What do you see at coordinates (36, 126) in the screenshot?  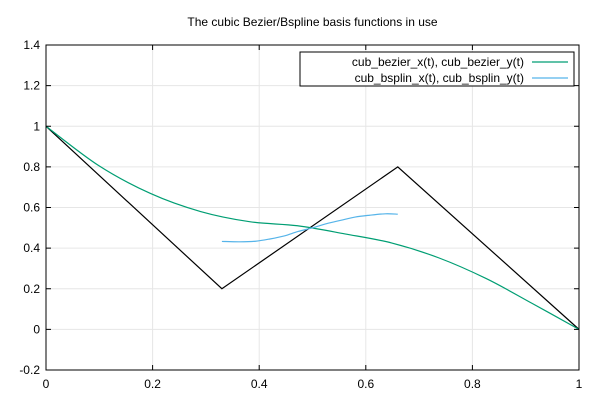 I see `y-tick-label: 1` at bounding box center [36, 126].